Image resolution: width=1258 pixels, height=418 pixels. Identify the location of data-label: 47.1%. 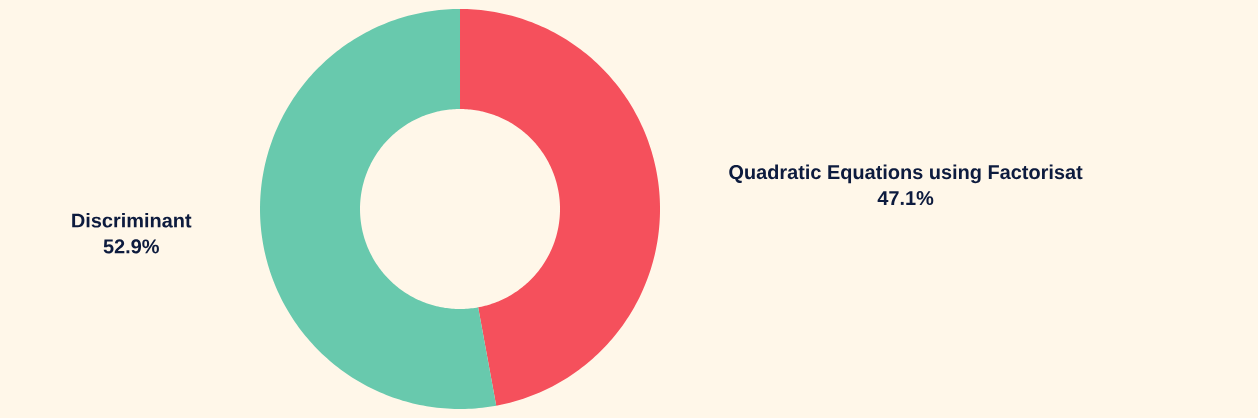
(905, 198).